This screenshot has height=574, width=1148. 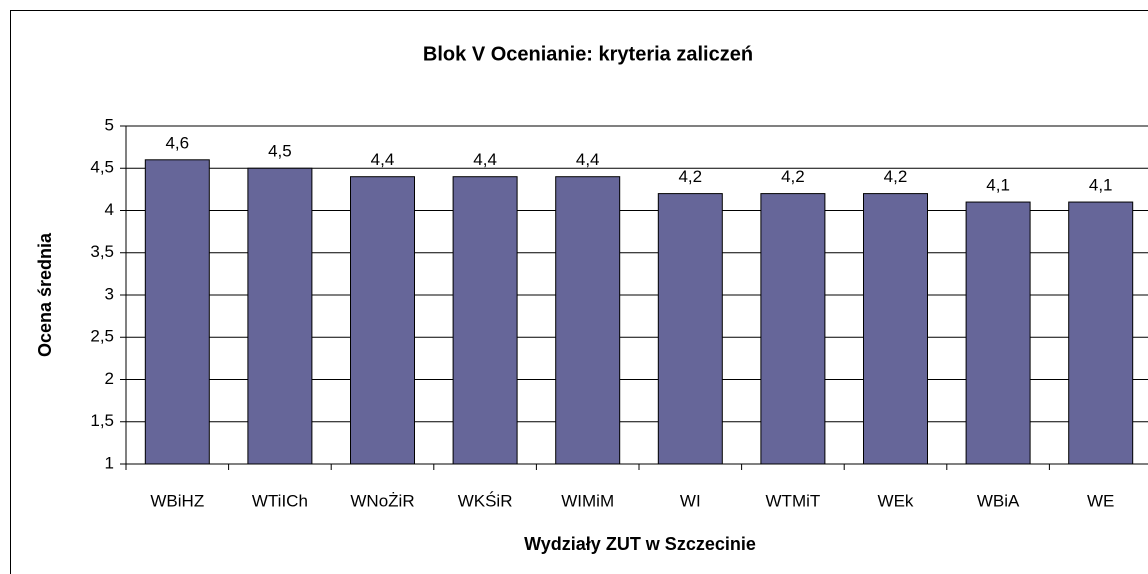 I want to click on x-tick-label: WIMiM, so click(x=587, y=500).